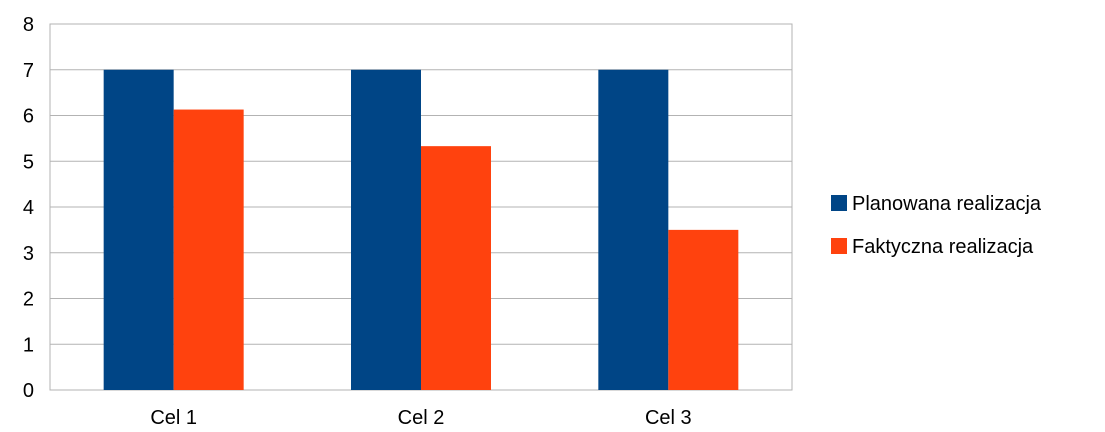 This screenshot has width=1105, height=432. Describe the element at coordinates (173, 418) in the screenshot. I see `x-category-label: Cel 1` at that location.